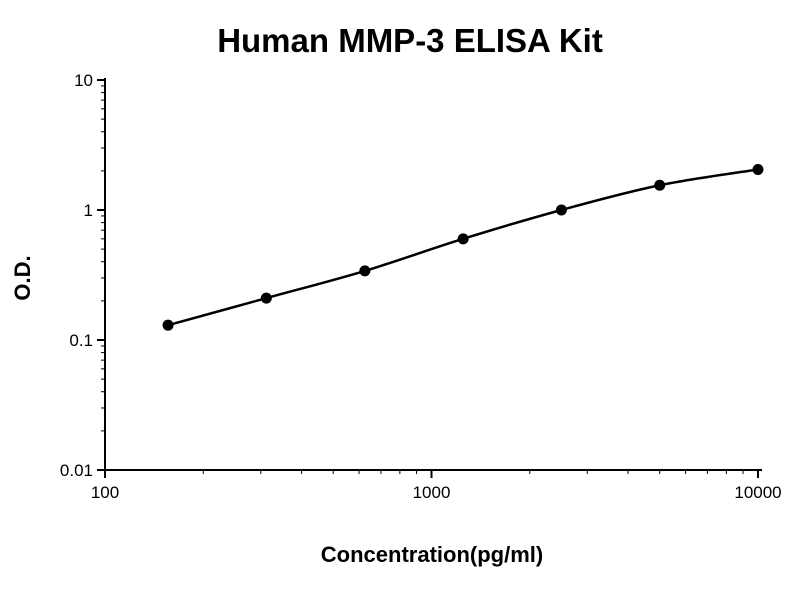 The image size is (800, 600). What do you see at coordinates (83, 80) in the screenshot?
I see `y-tick-label: 10` at bounding box center [83, 80].